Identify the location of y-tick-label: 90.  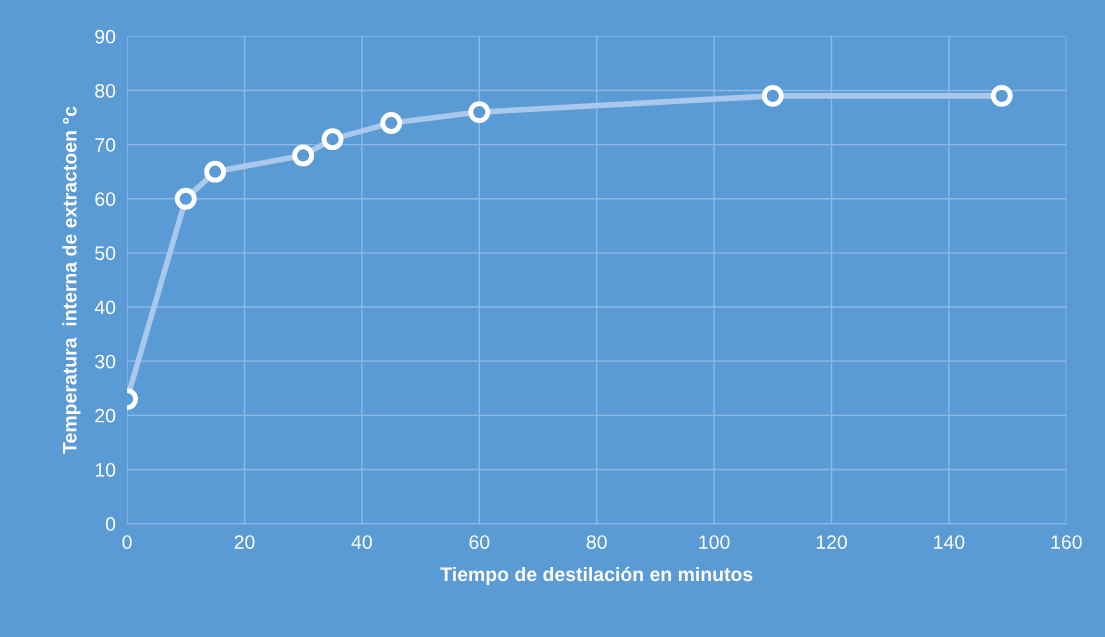
(105, 36).